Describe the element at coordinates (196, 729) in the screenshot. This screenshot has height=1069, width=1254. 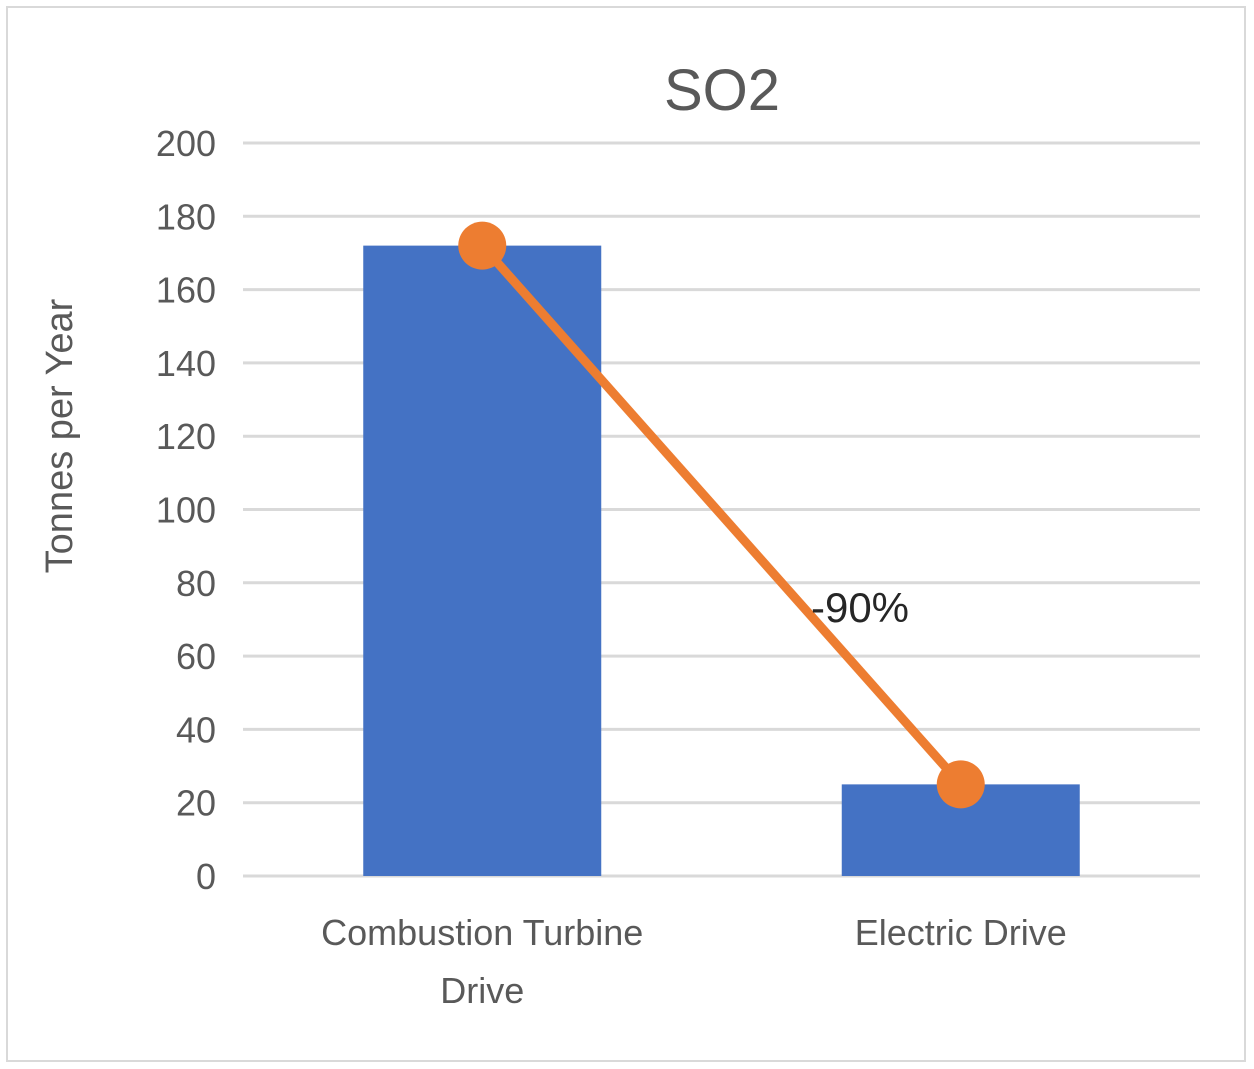
I see `y-tick-label: 40` at that location.